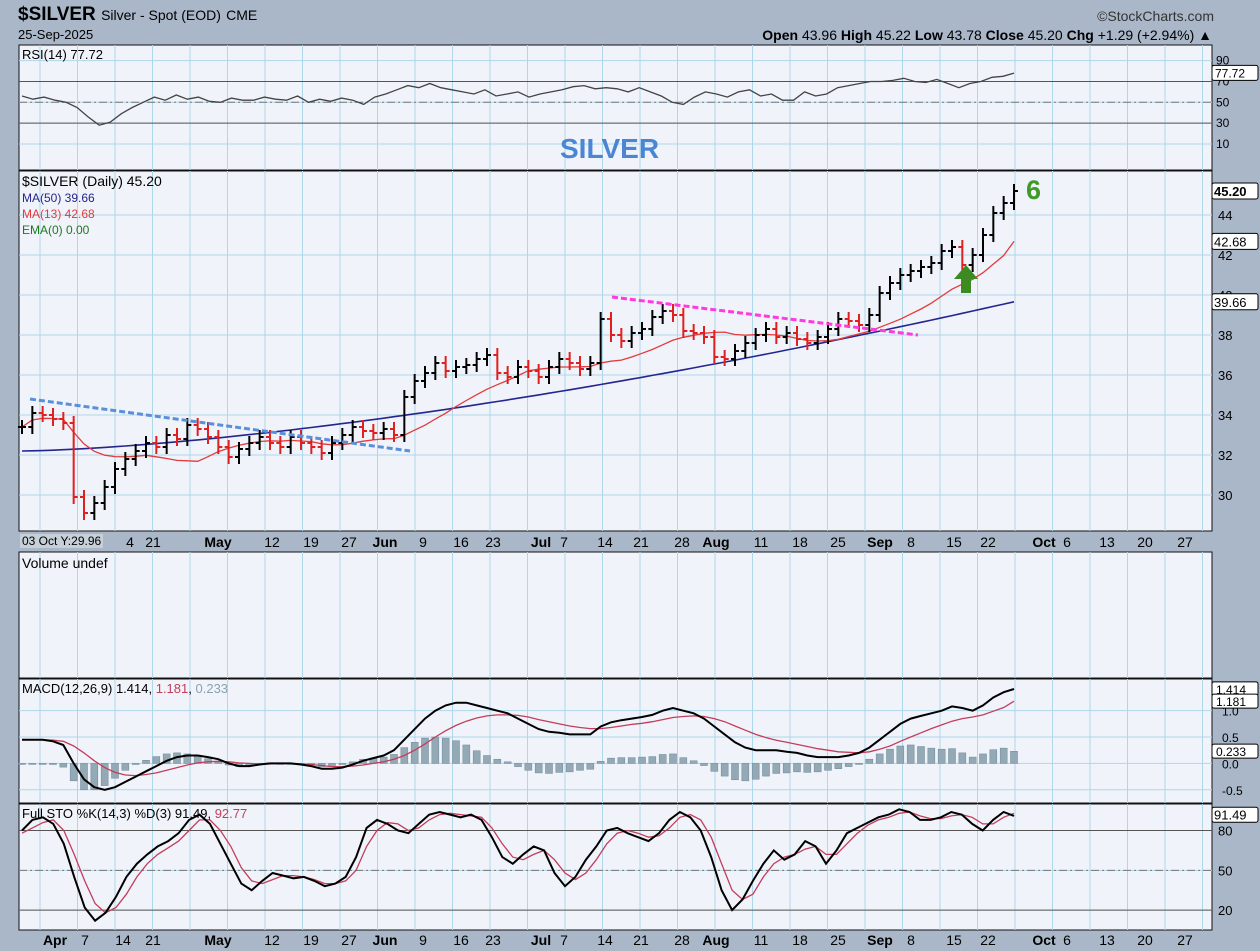 The height and width of the screenshot is (951, 1260). What do you see at coordinates (880, 940) in the screenshot?
I see `x-tick-label-bottom: Sep` at bounding box center [880, 940].